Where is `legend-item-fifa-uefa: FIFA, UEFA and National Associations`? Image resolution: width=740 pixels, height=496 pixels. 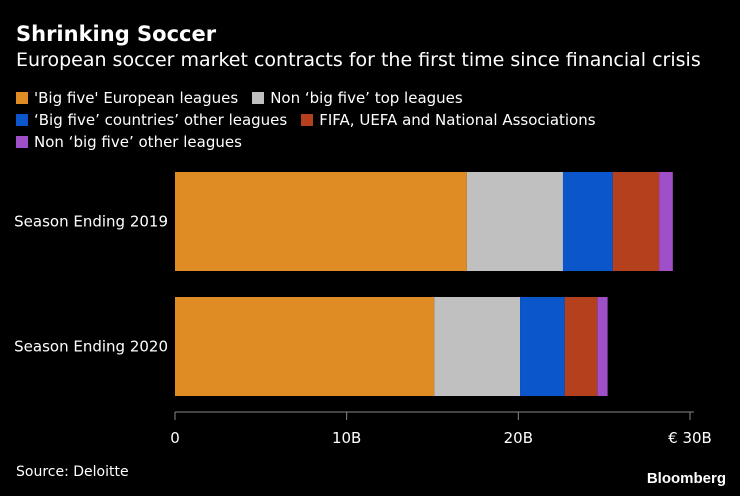 legend-item-fifa-uefa: FIFA, UEFA and National Associations is located at coordinates (448, 120).